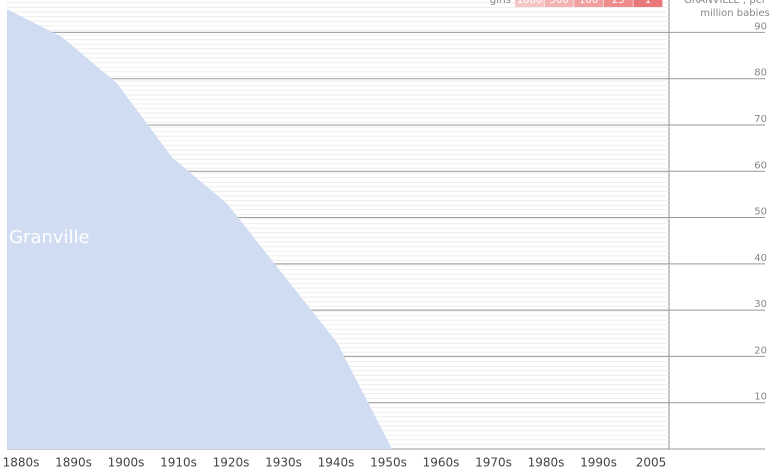 Image resolution: width=777 pixels, height=474 pixels. I want to click on x-tick-label: 1980s, so click(546, 463).